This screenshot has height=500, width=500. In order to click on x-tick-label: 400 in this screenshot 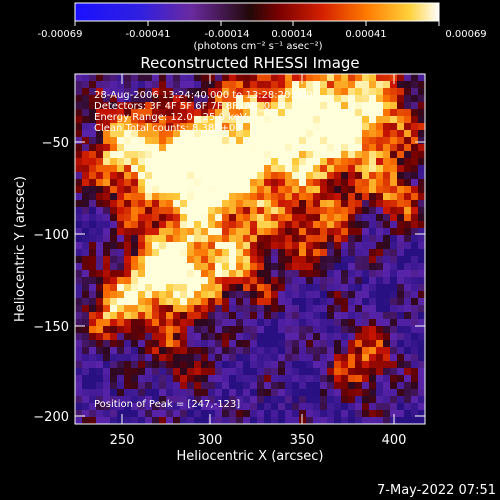, I will do `click(394, 440)`.